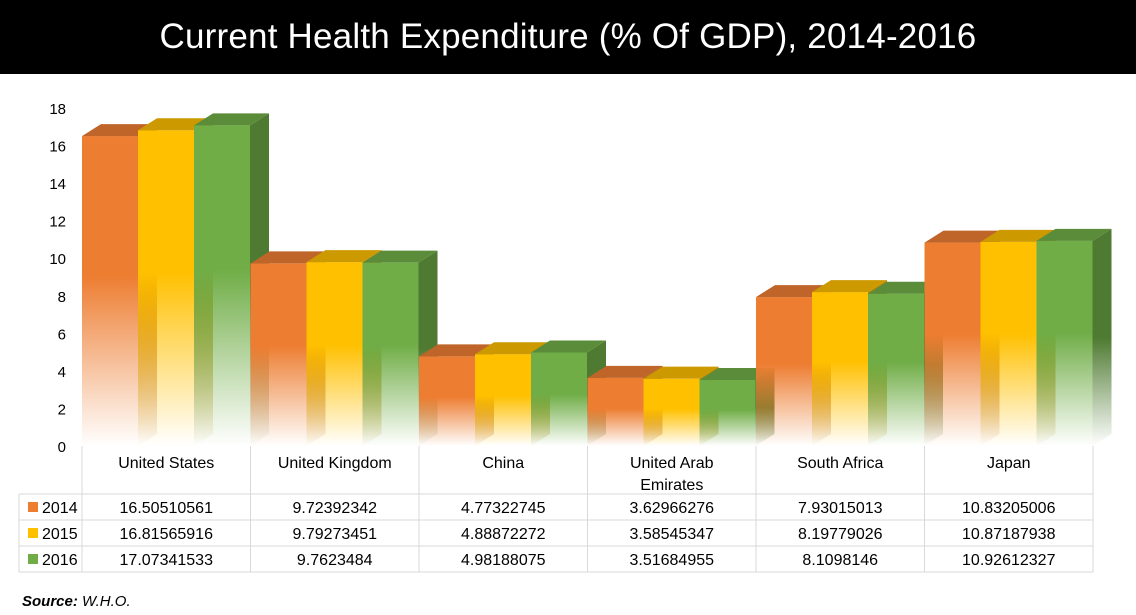  I want to click on table-cell-china-2016: 4.98188075, so click(503, 560).